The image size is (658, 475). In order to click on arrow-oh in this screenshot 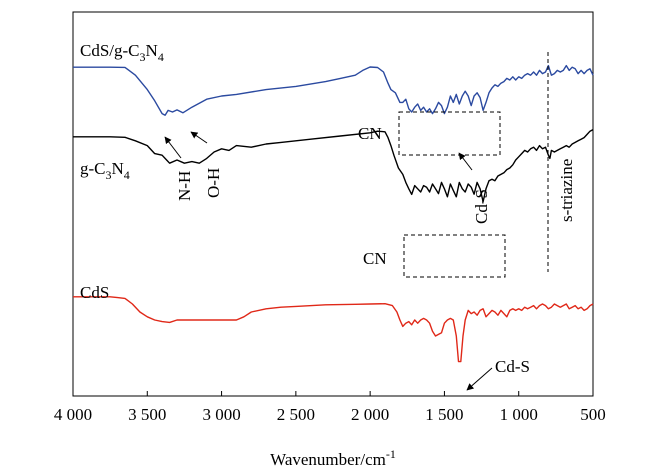, I will do `click(199, 137)`.